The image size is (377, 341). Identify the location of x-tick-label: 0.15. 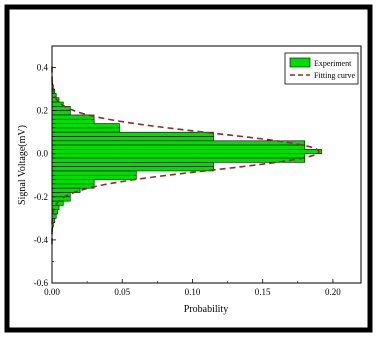
(263, 292).